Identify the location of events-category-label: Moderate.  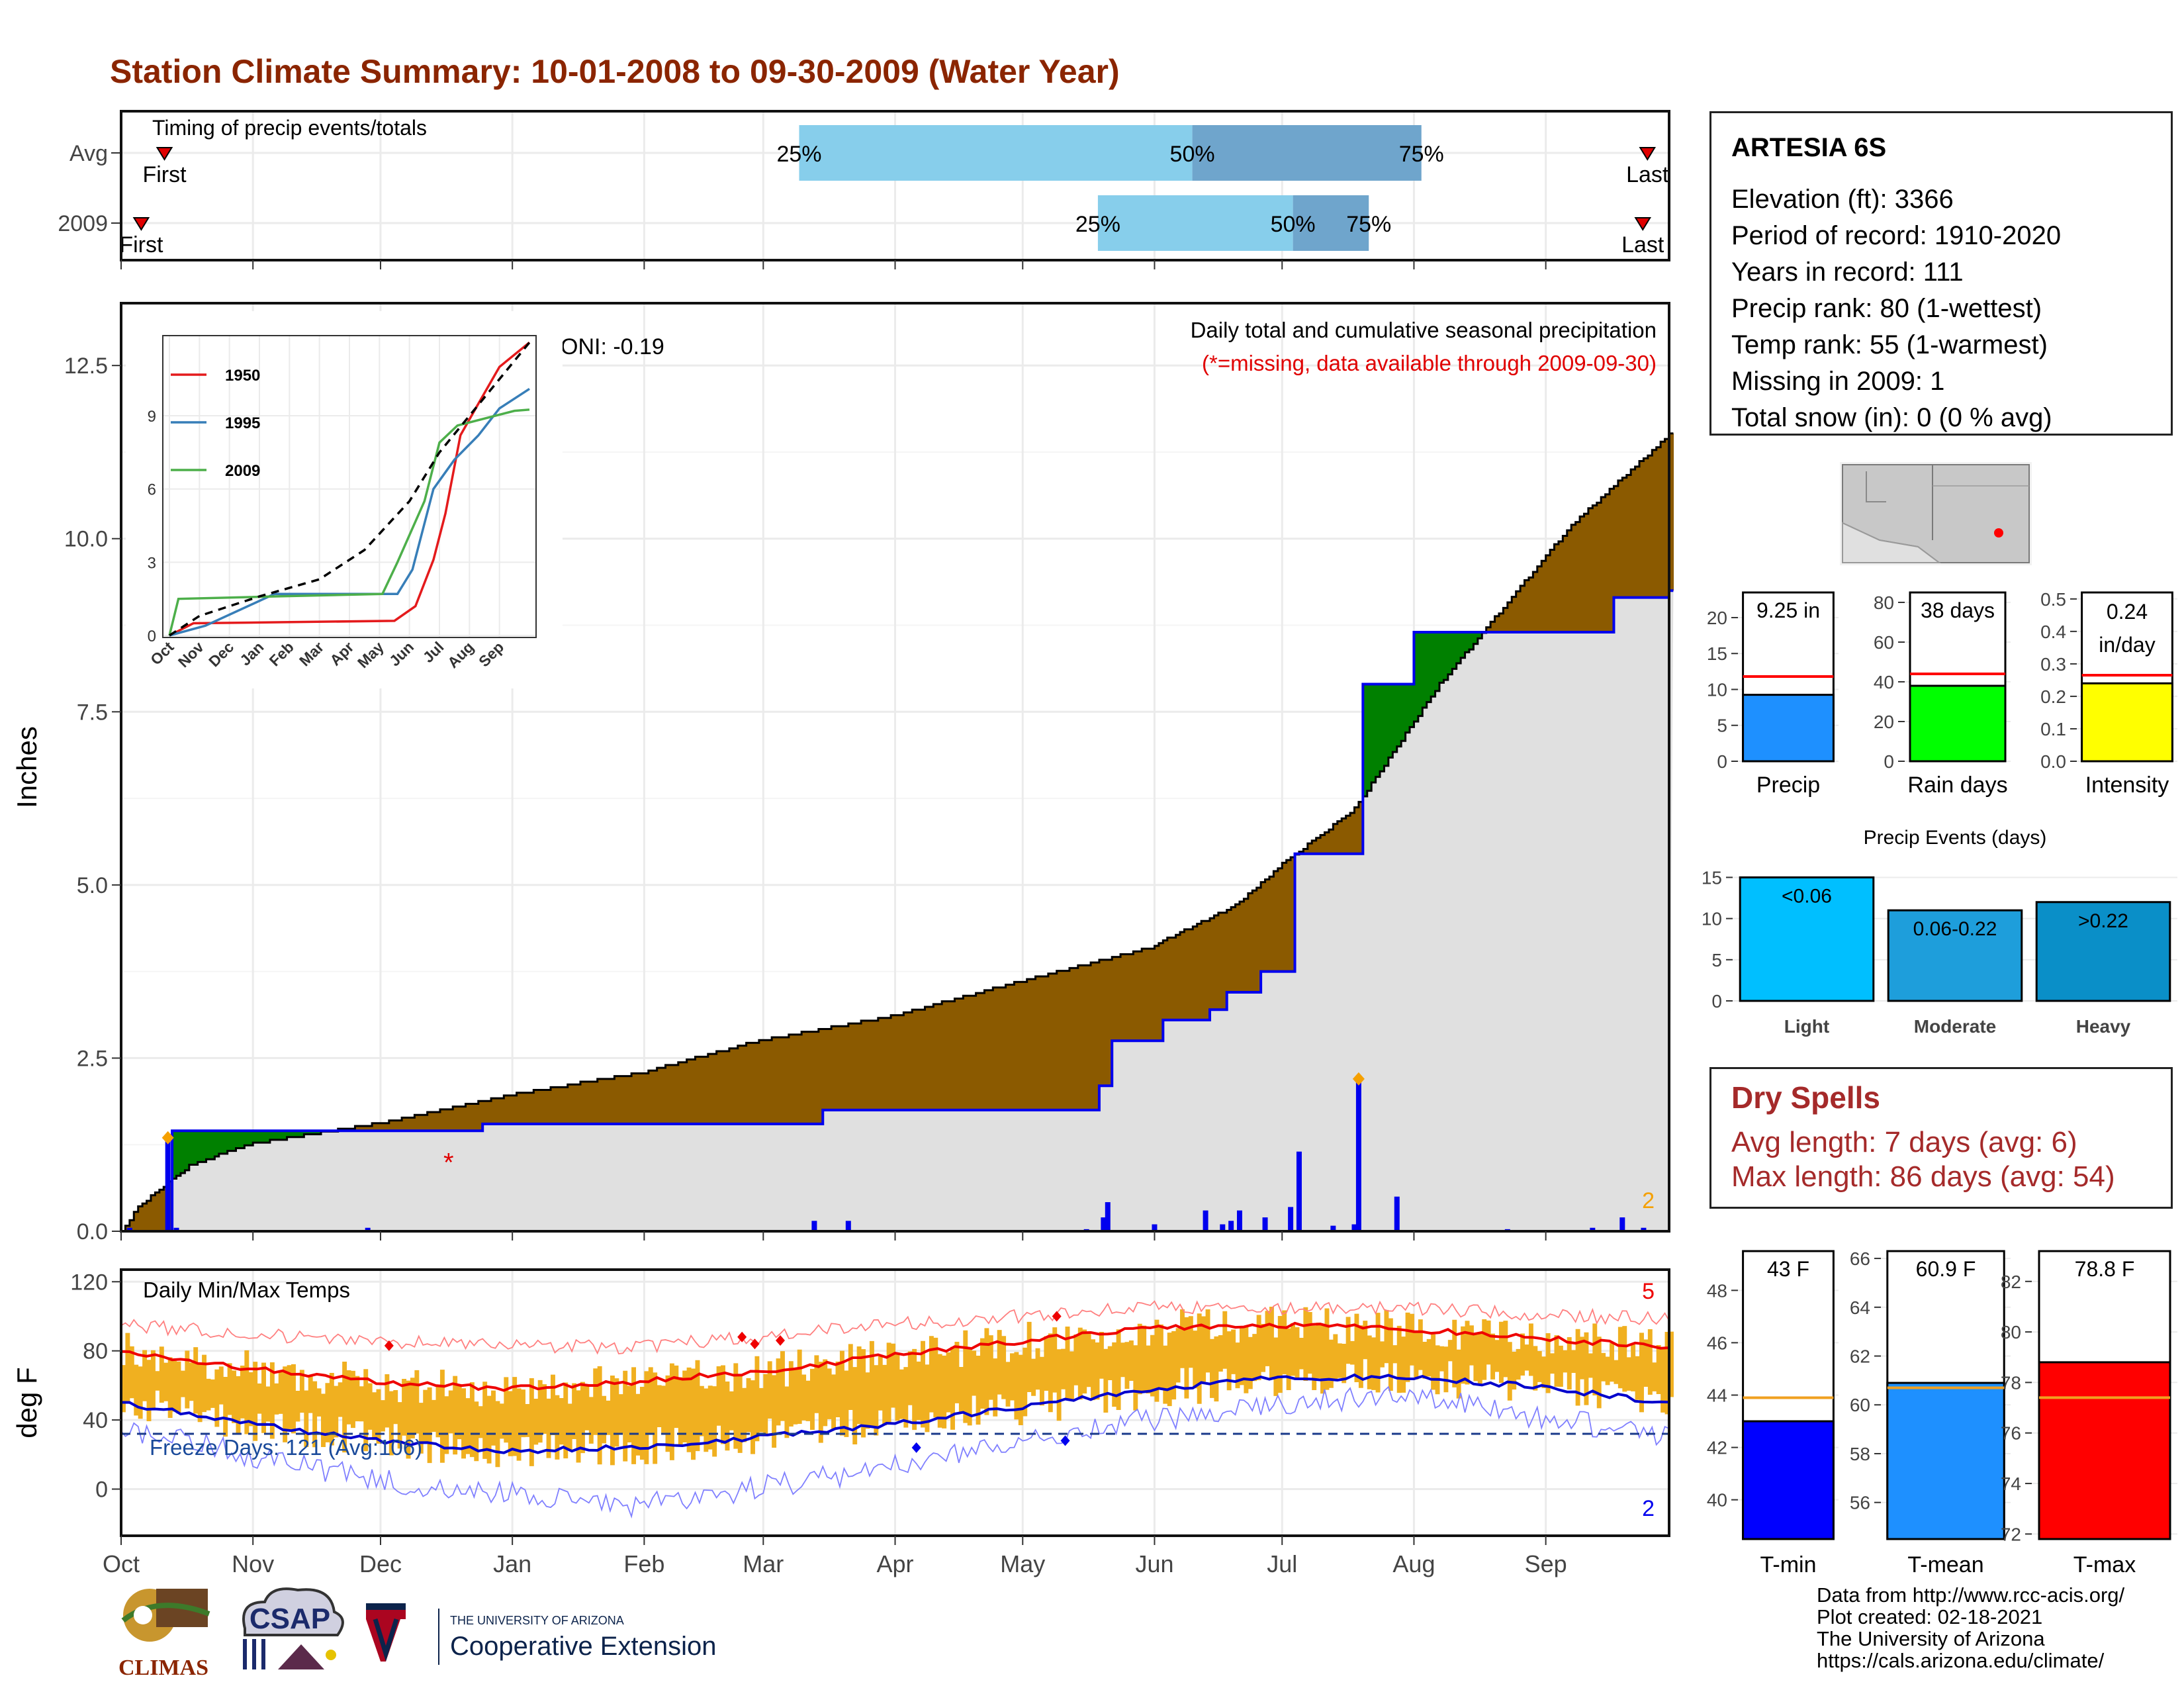
(1955, 1026).